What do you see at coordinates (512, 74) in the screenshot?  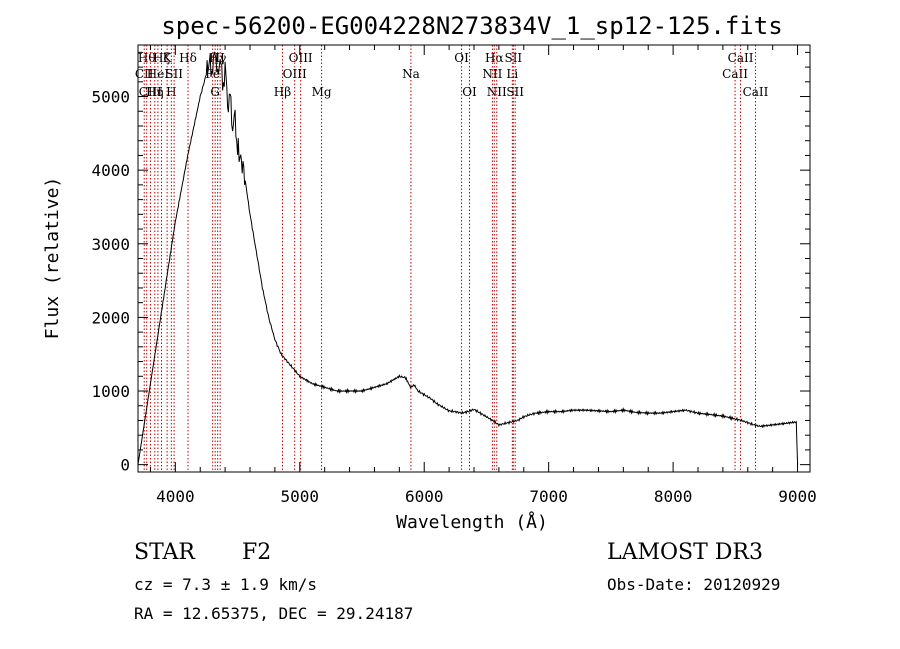 I see `spectral-line-label: Li` at bounding box center [512, 74].